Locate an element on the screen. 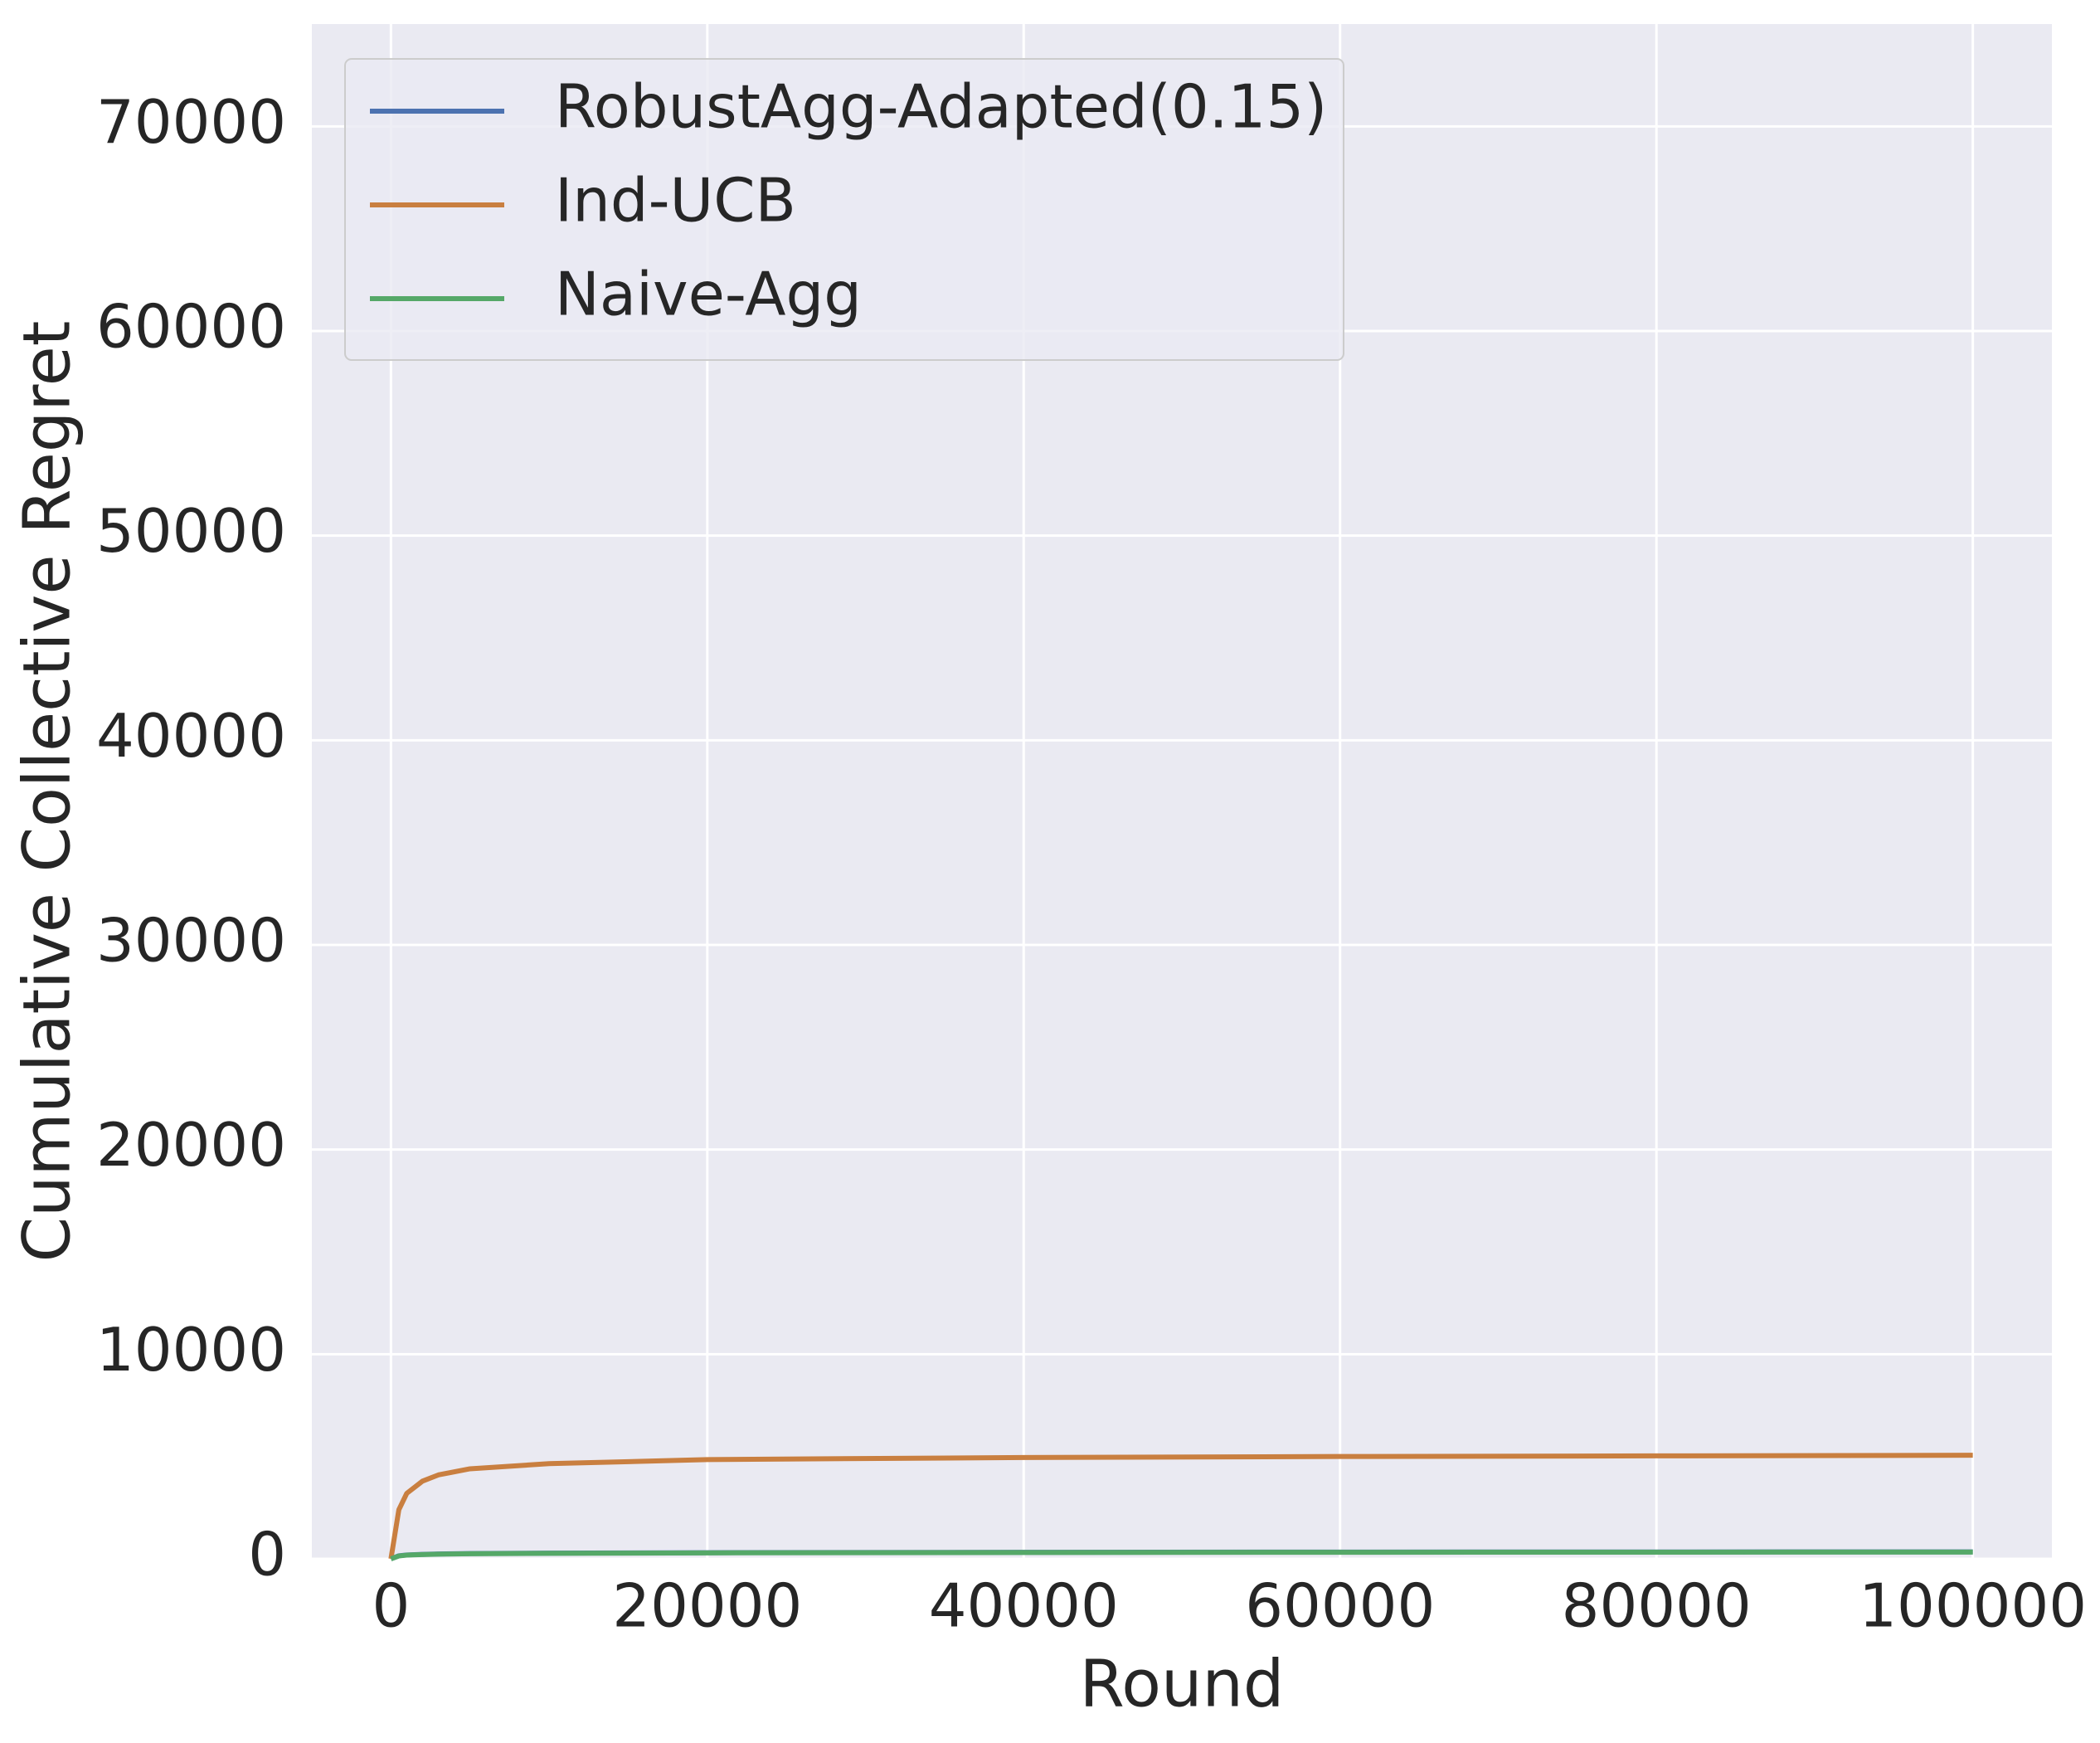  y-tick-label: 40000 is located at coordinates (191, 736).